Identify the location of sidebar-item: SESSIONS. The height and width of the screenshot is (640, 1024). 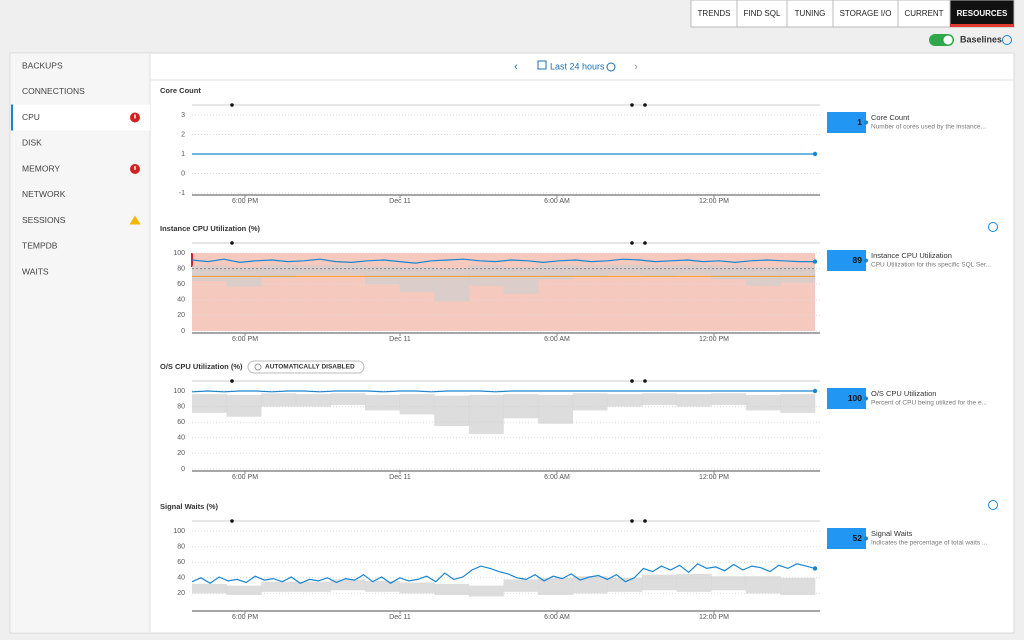
(44, 220).